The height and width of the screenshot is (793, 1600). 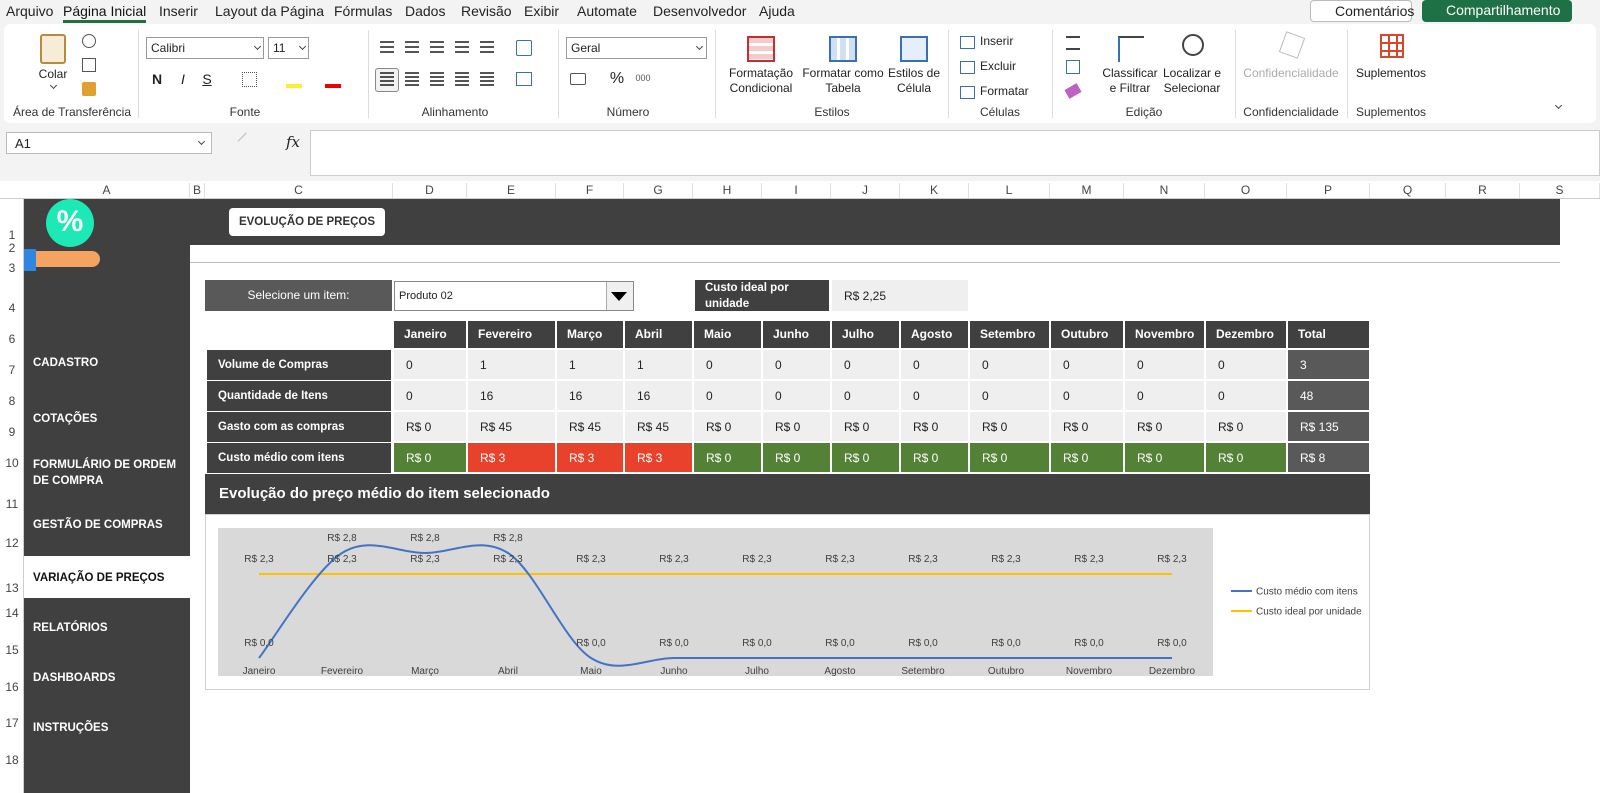 What do you see at coordinates (674, 671) in the screenshot?
I see `x-tick-label: Junho` at bounding box center [674, 671].